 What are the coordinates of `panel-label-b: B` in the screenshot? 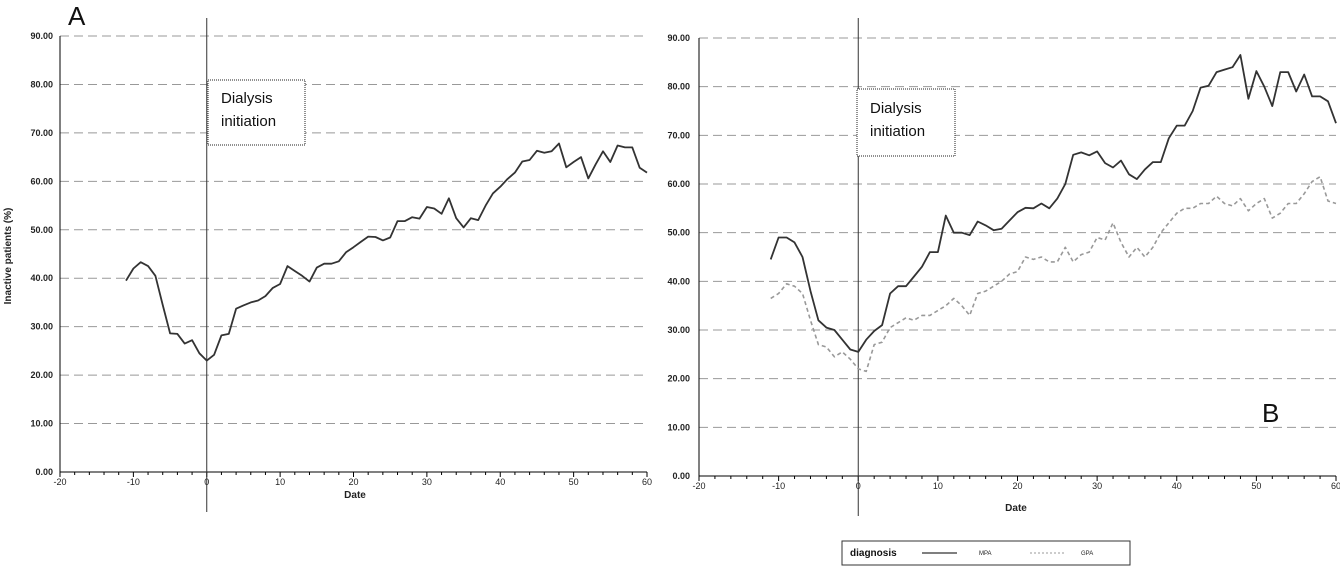 It's located at (1270, 413).